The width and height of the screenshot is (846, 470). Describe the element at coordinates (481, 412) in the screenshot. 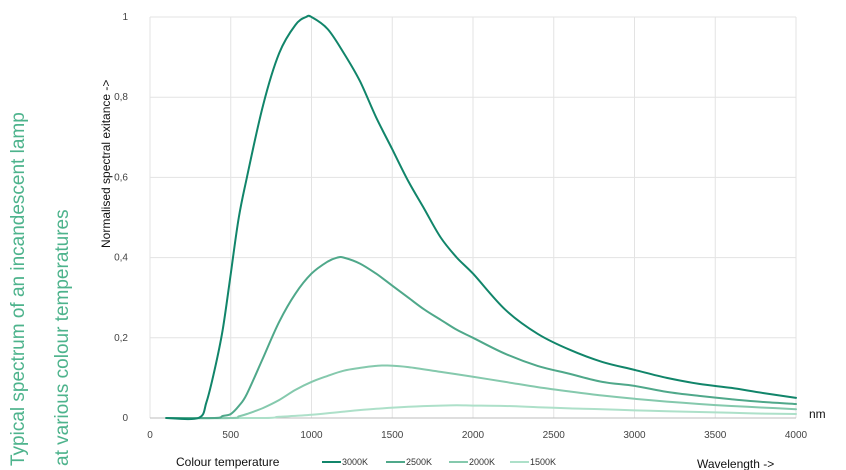

I see `series-line-1500K` at that location.